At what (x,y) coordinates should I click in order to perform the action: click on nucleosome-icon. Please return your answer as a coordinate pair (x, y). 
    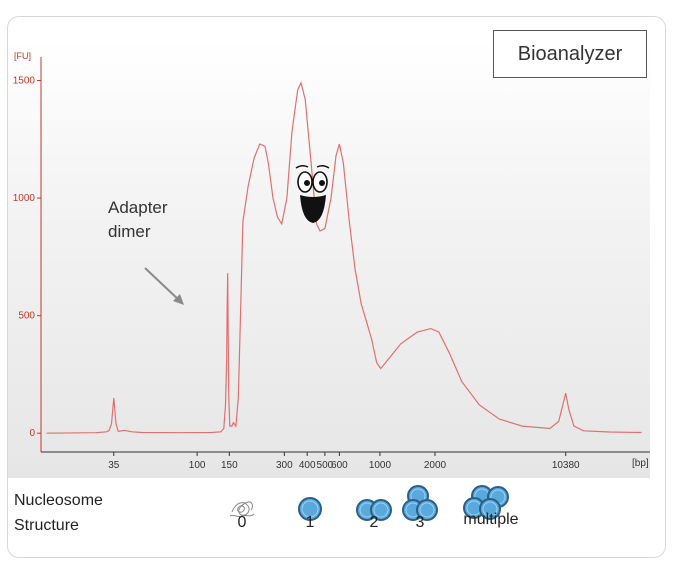
    Looking at the image, I should click on (310, 509).